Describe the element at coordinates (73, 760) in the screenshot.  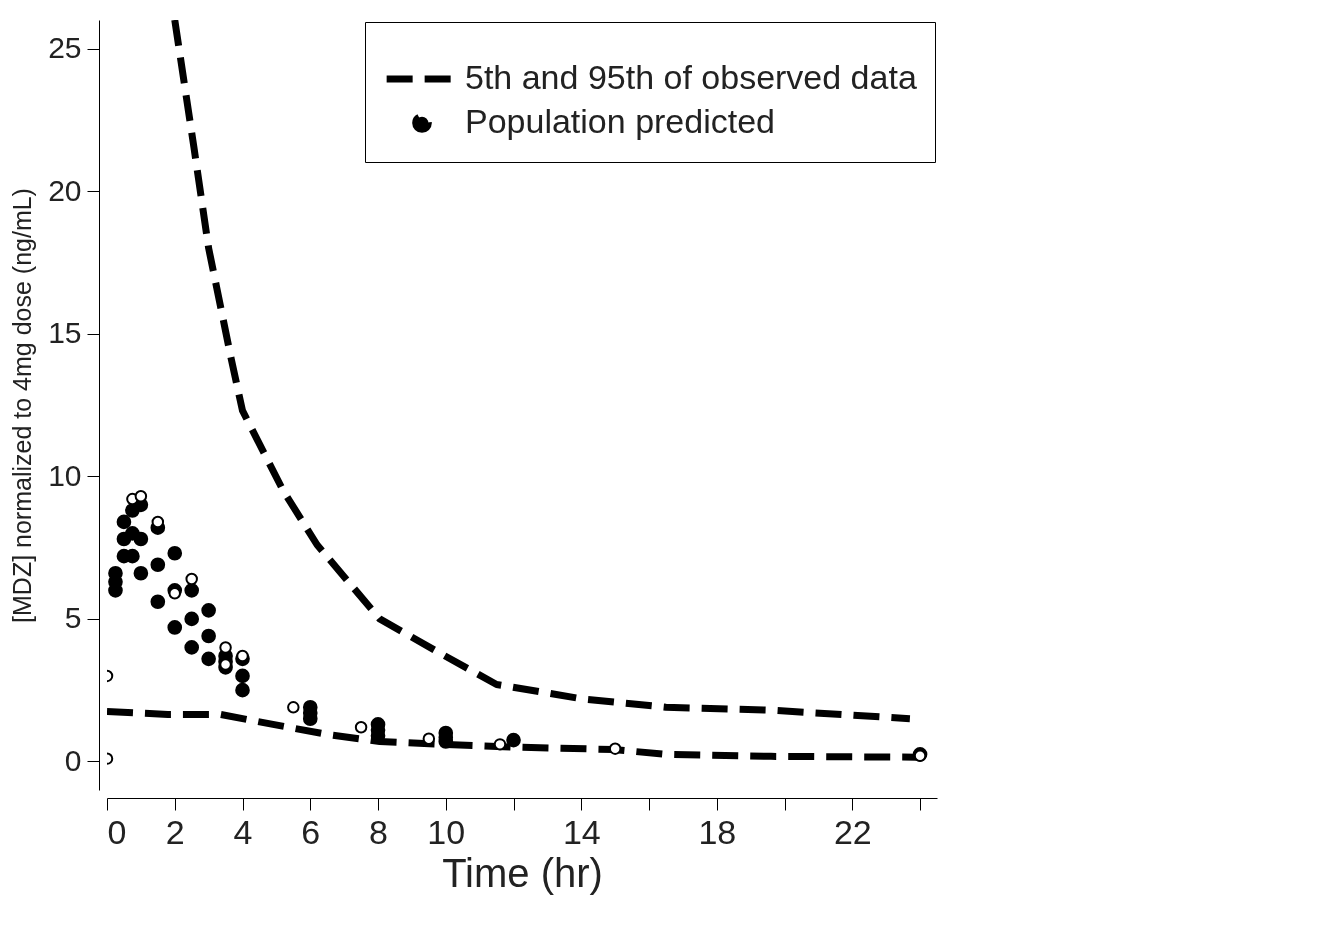
I see `y-tick-label: 0` at that location.